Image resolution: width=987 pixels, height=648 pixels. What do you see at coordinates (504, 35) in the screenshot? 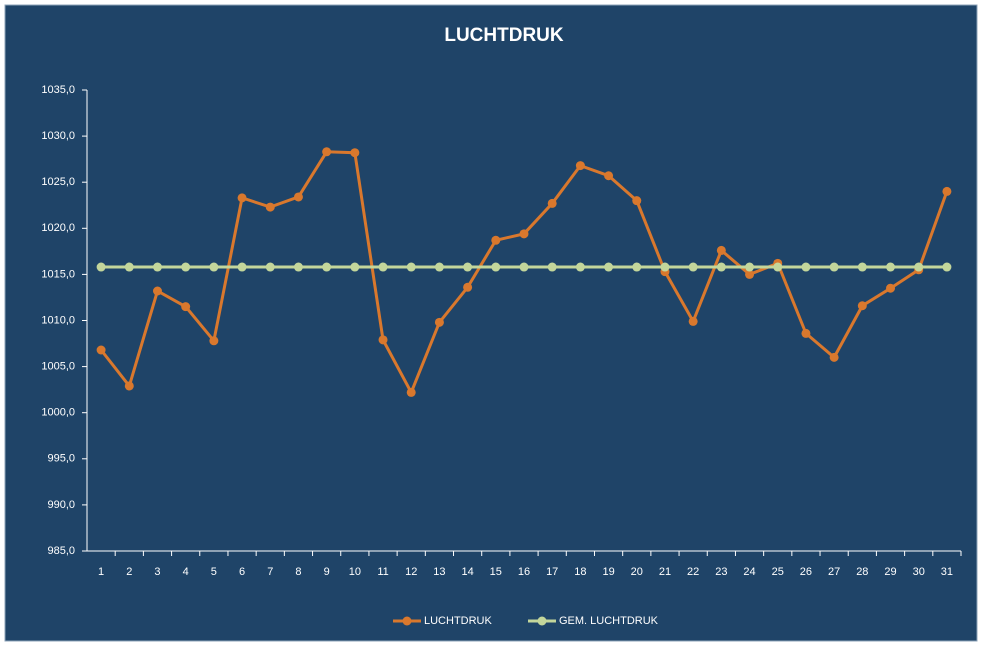
I see `chart-title: LUCHTDRUK` at bounding box center [504, 35].